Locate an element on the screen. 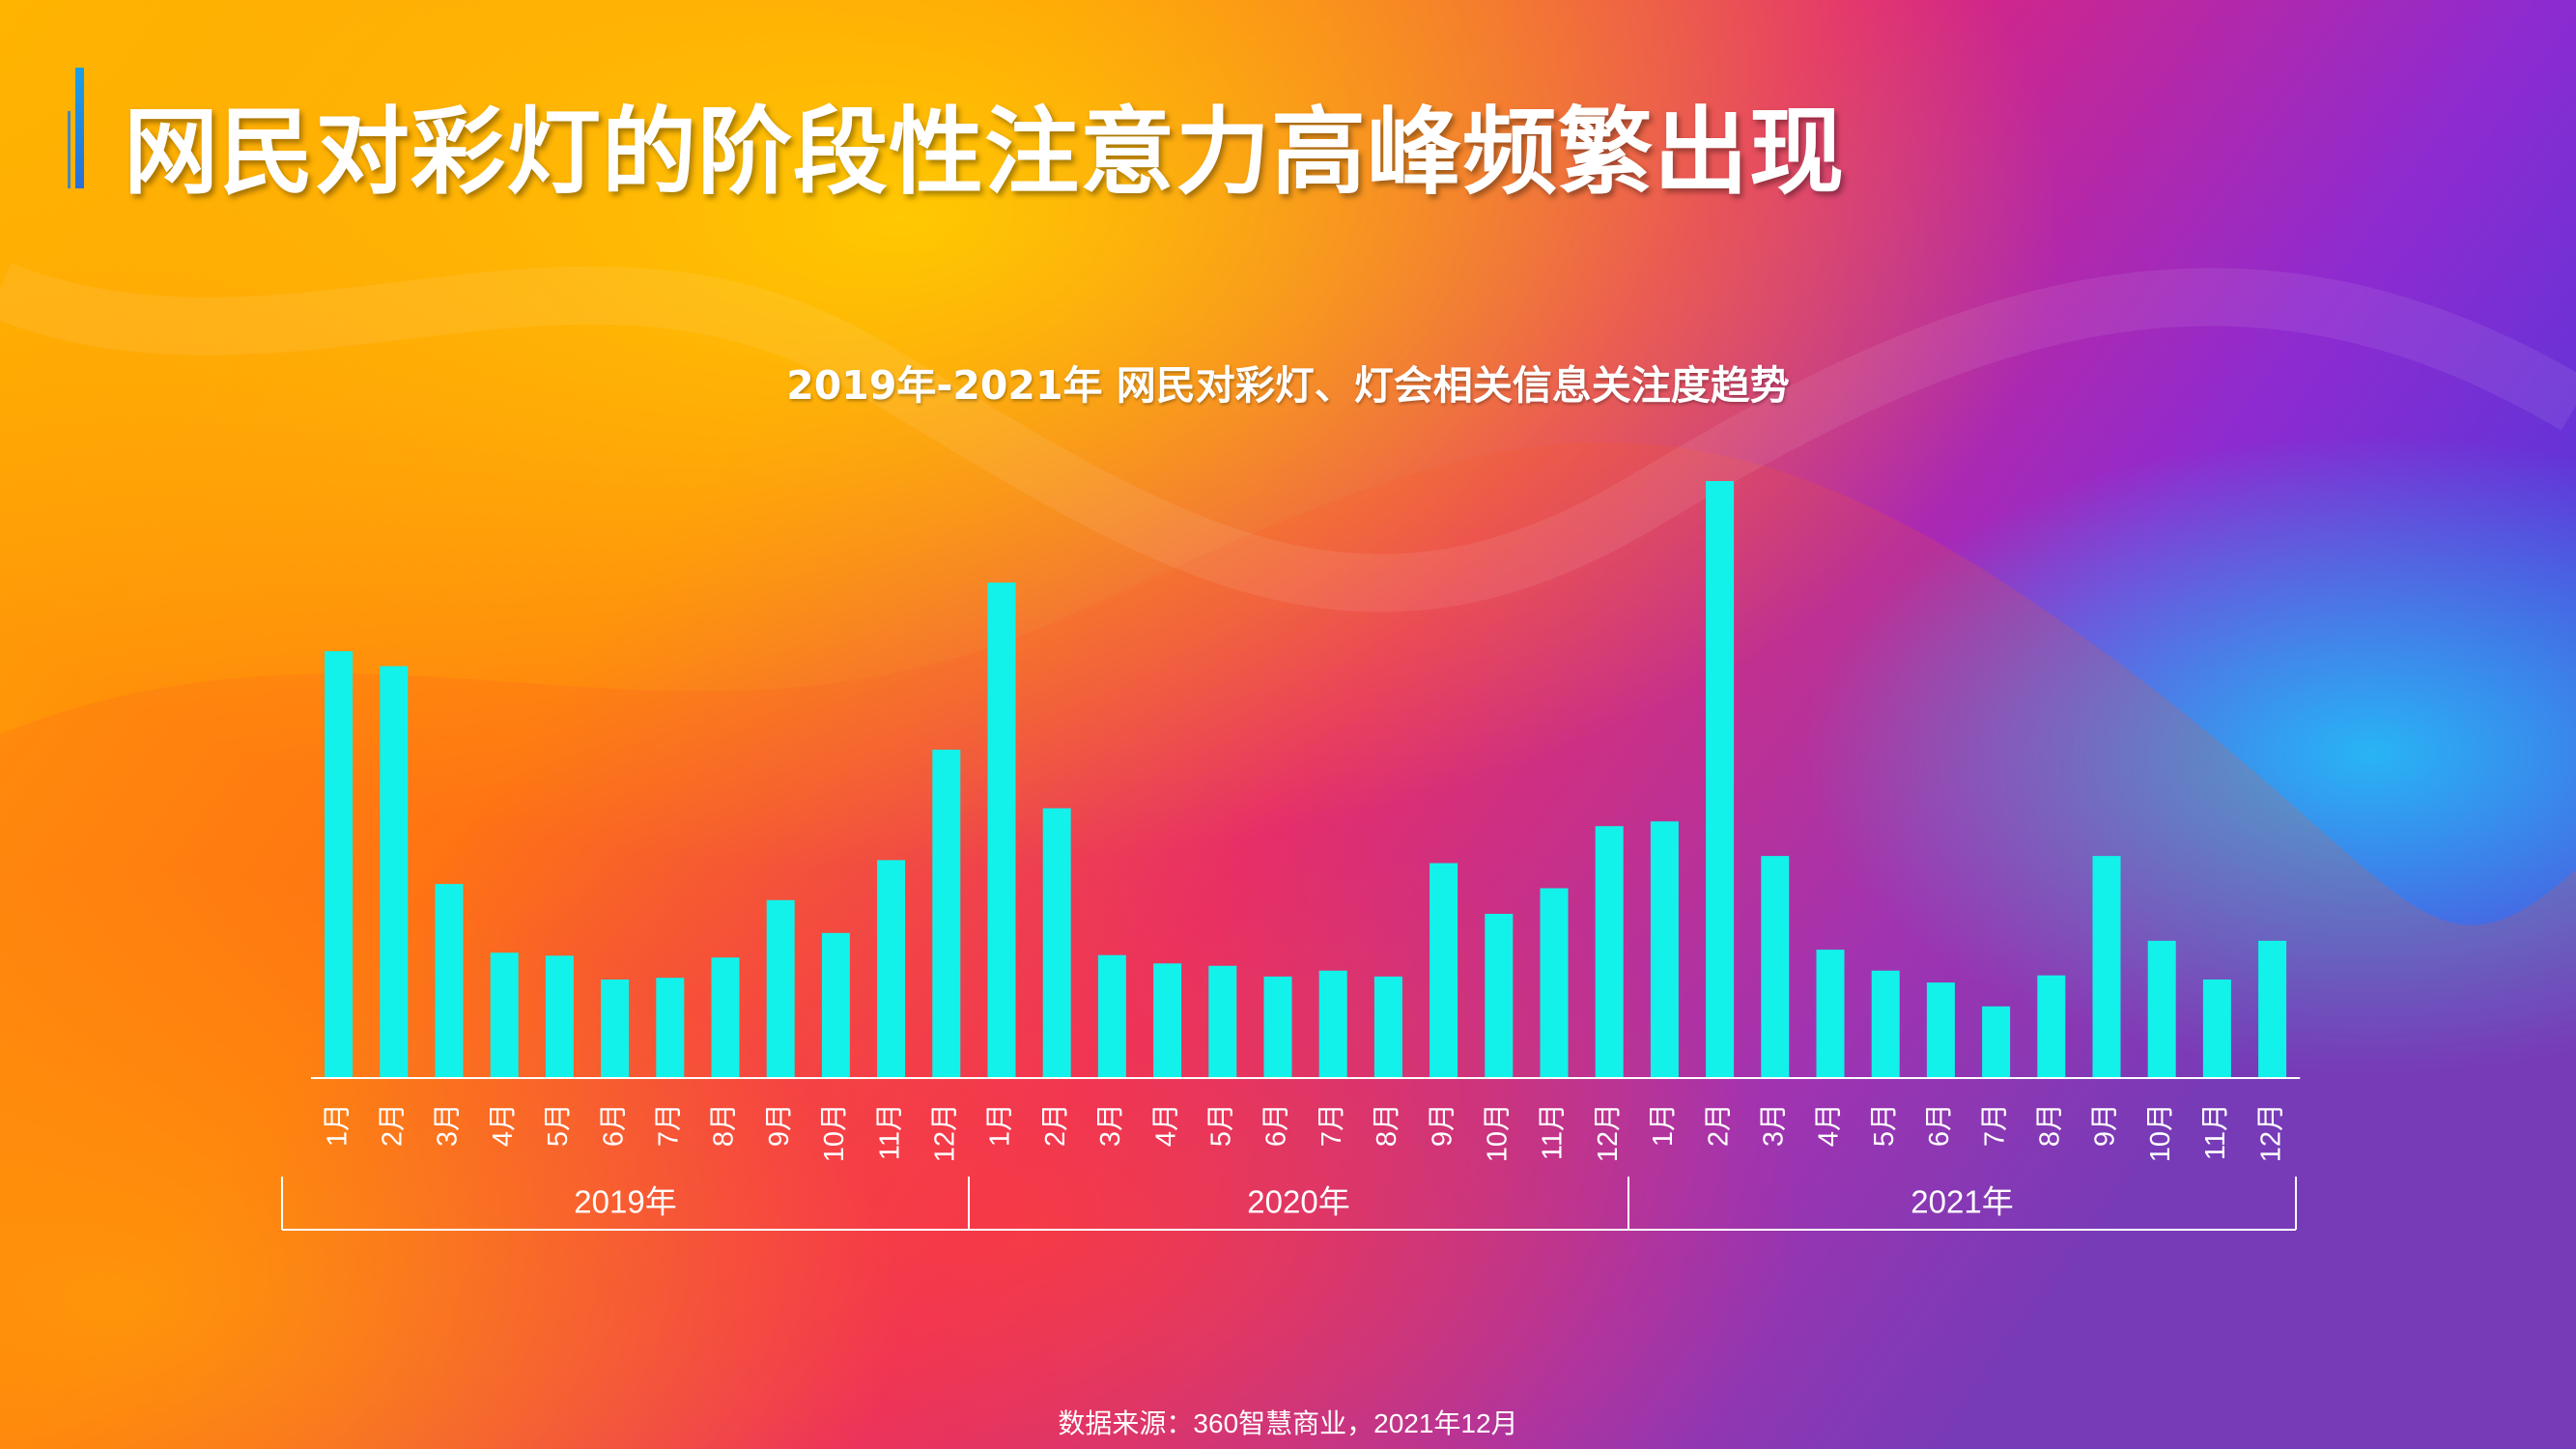  year-group-label: 2020年 is located at coordinates (1298, 1202).